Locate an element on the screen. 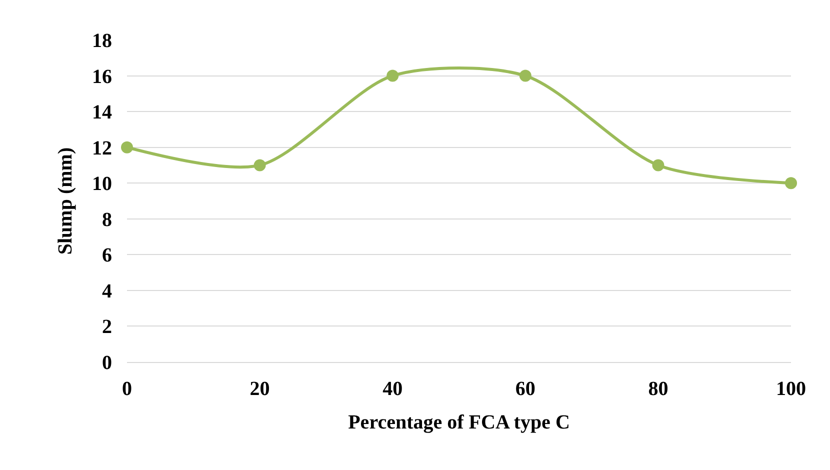  x-tick-label: 0 is located at coordinates (127, 389).